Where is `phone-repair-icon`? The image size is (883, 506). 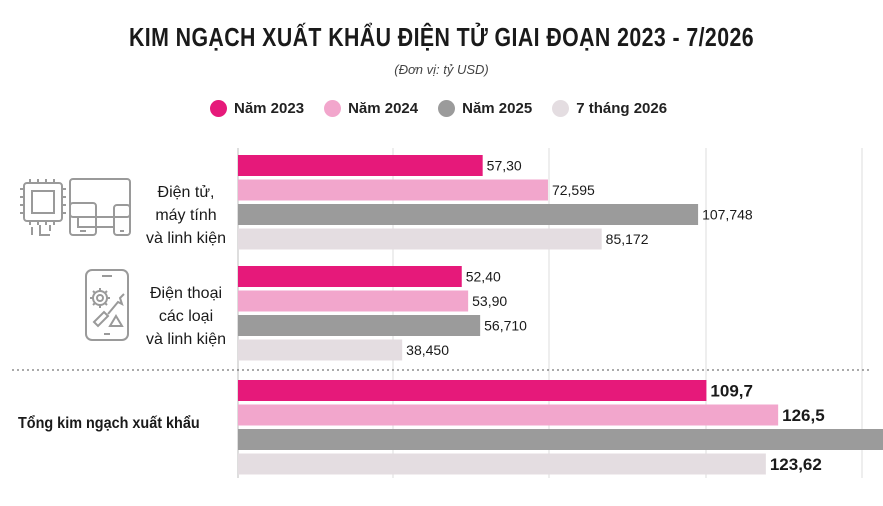 phone-repair-icon is located at coordinates (107, 305).